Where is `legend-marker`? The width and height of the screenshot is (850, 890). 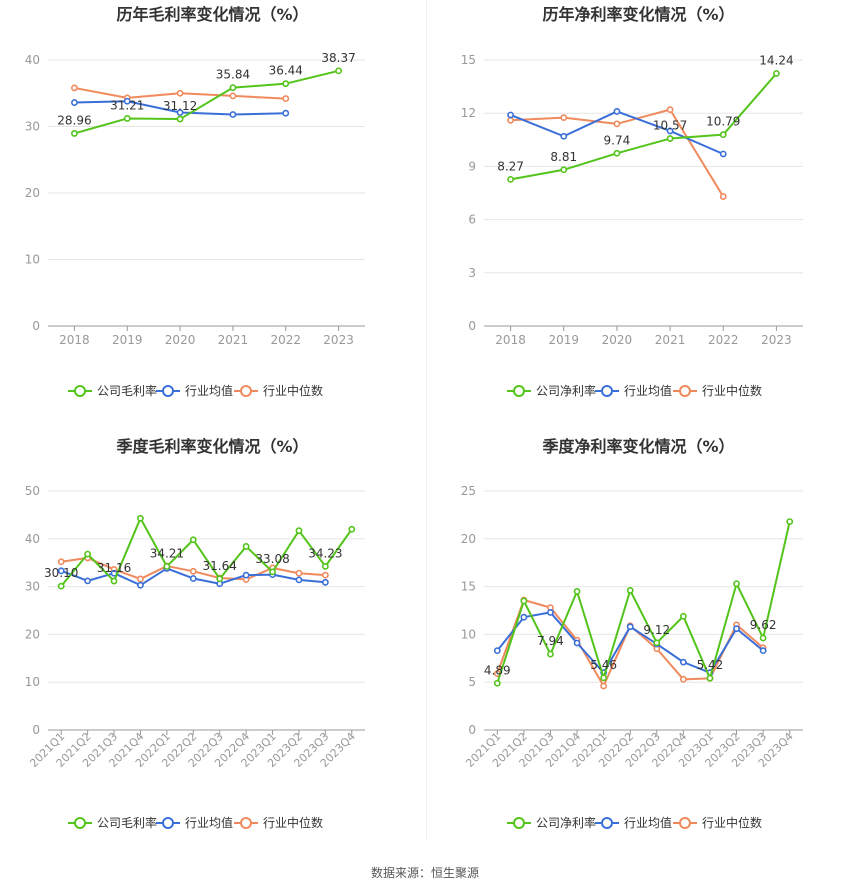 legend-marker is located at coordinates (246, 391).